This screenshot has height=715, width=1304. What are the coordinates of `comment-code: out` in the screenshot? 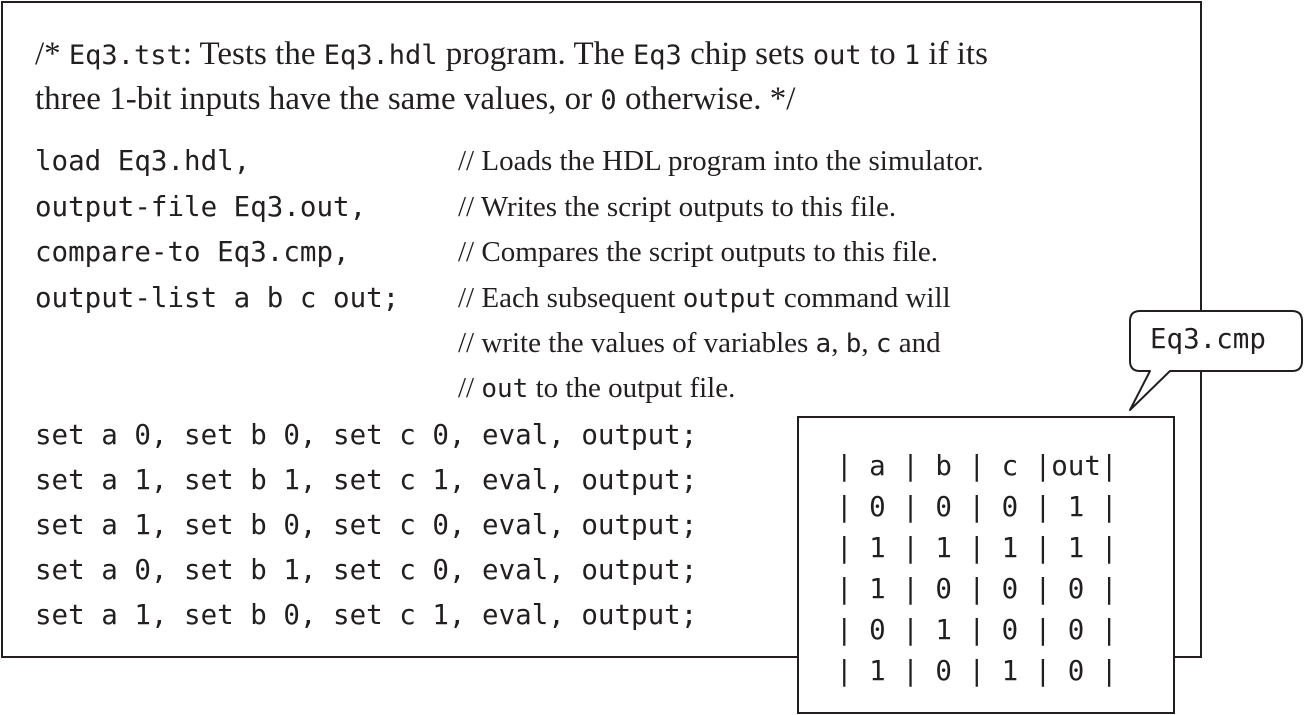 It's located at (505, 389).